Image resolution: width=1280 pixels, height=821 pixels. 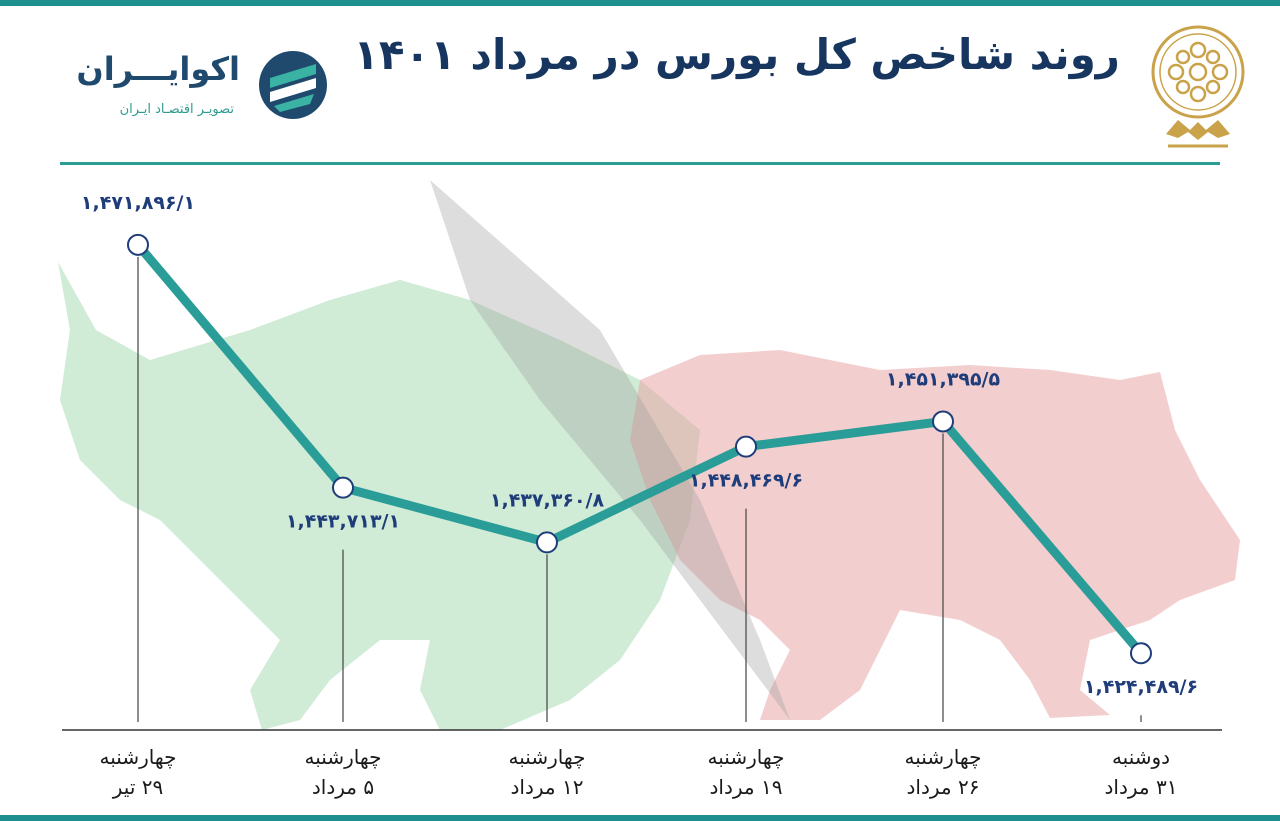 I want to click on header-divider, so click(x=640, y=163).